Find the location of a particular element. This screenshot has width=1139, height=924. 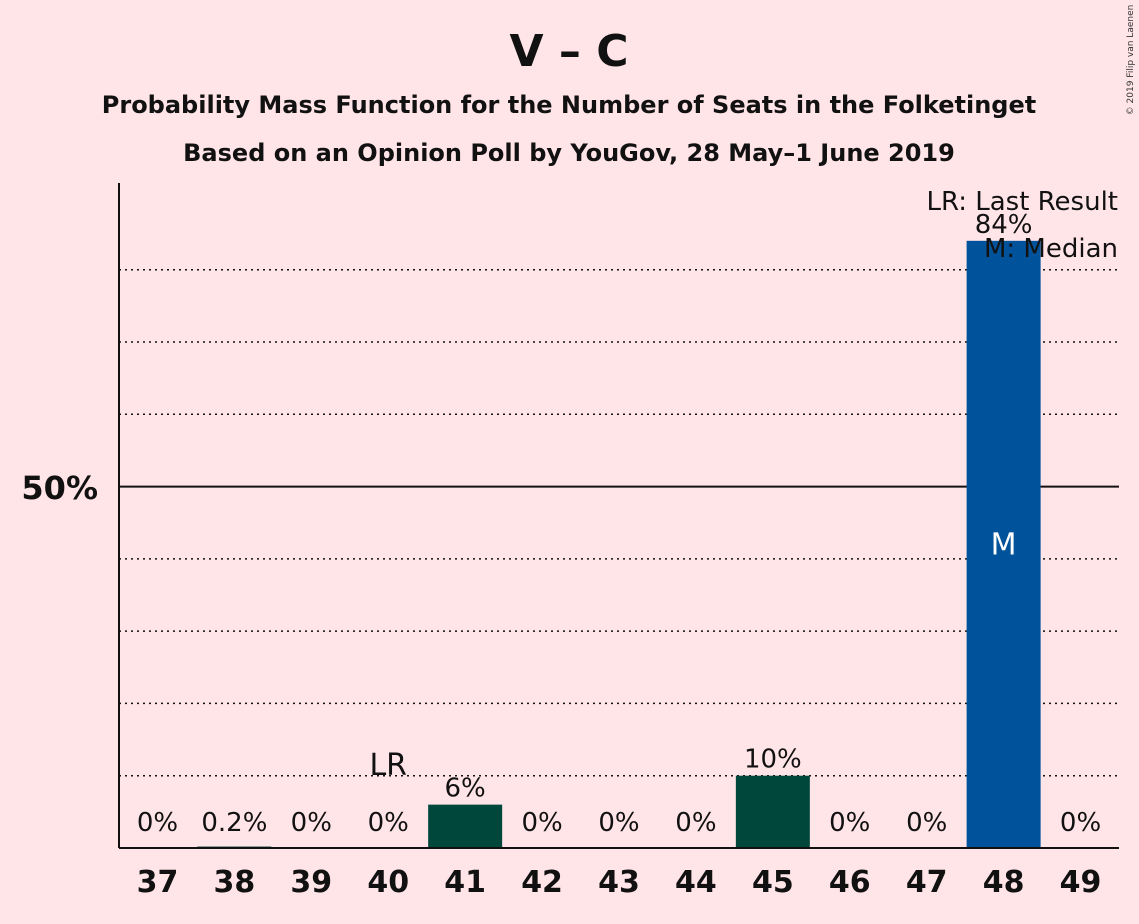

data-label-seat-46: 0% is located at coordinates (849, 823).